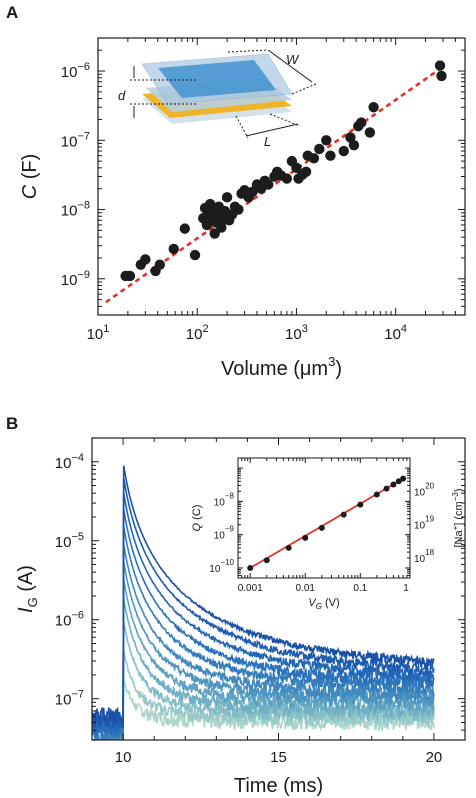 Image resolution: width=476 pixels, height=798 pixels. What do you see at coordinates (293, 59) in the screenshot?
I see `w-label: W` at bounding box center [293, 59].